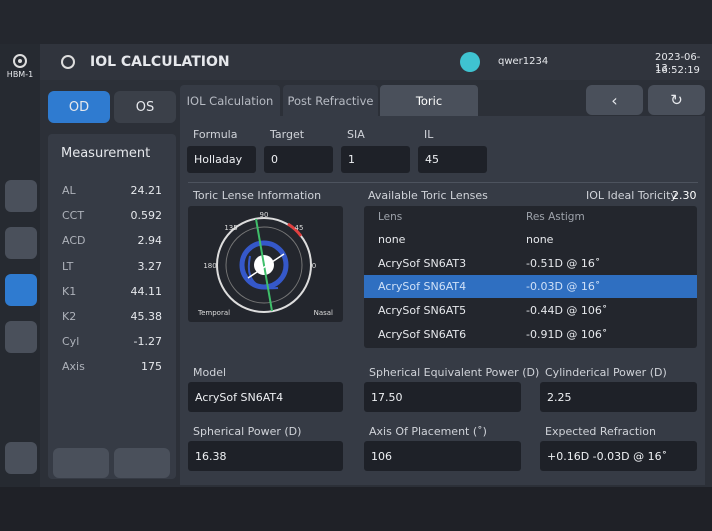 The image size is (712, 531). I want to click on bottom-bar, so click(356, 509).